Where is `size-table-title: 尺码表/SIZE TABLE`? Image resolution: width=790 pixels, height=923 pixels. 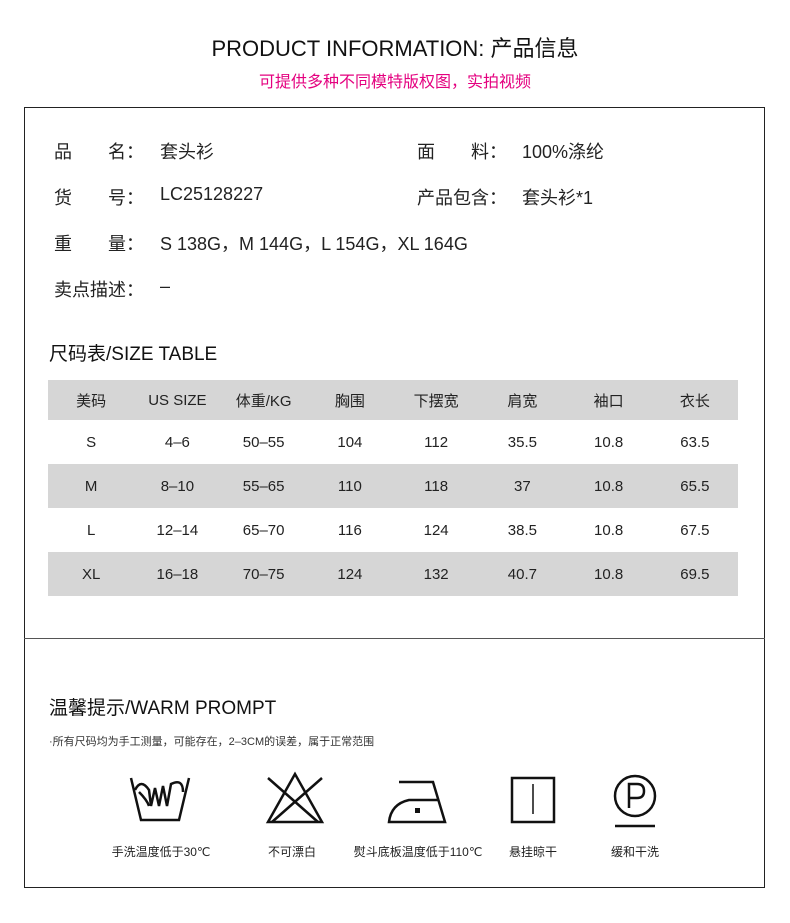 size-table-title: 尺码表/SIZE TABLE is located at coordinates (133, 354).